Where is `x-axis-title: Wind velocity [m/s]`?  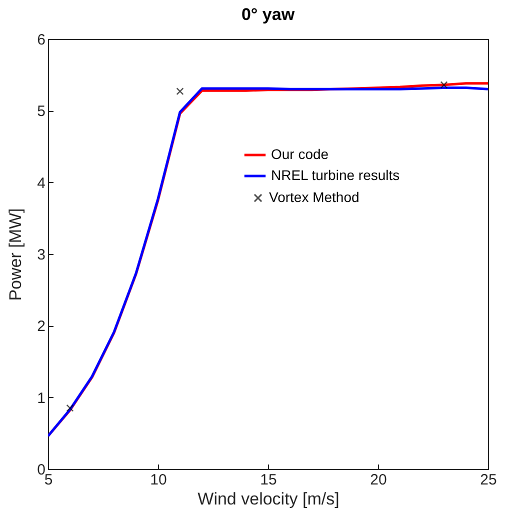
x-axis-title: Wind velocity [m/s] is located at coordinates (269, 499).